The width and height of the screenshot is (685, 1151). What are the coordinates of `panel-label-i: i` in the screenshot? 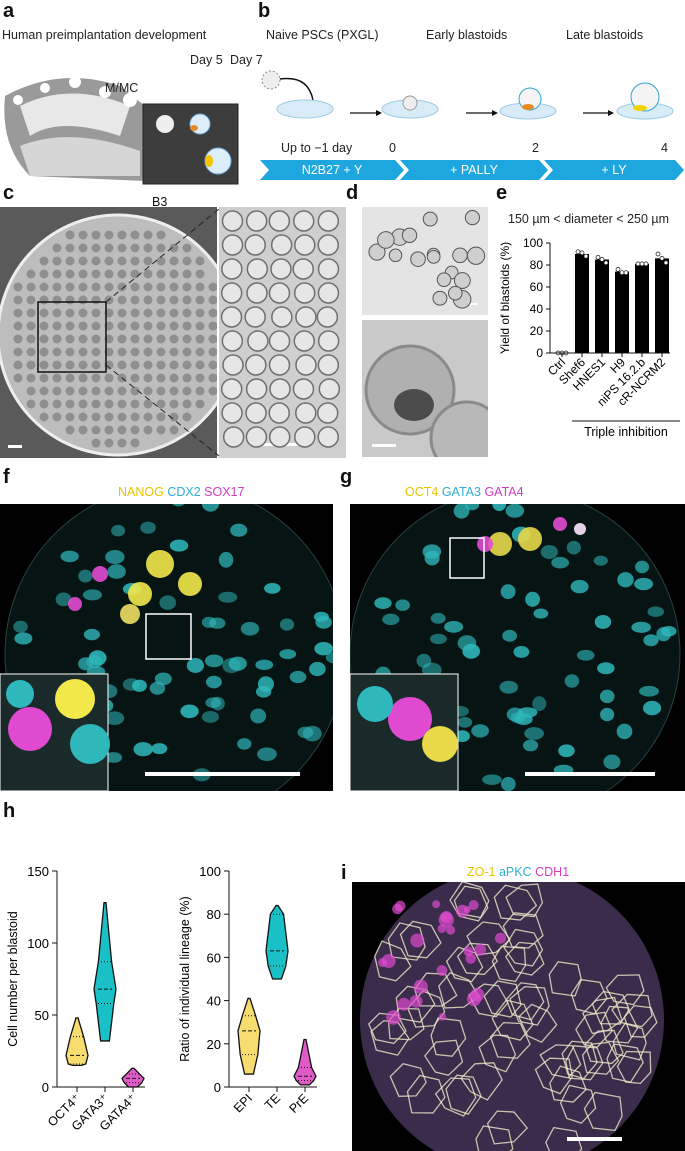 It's located at (344, 873).